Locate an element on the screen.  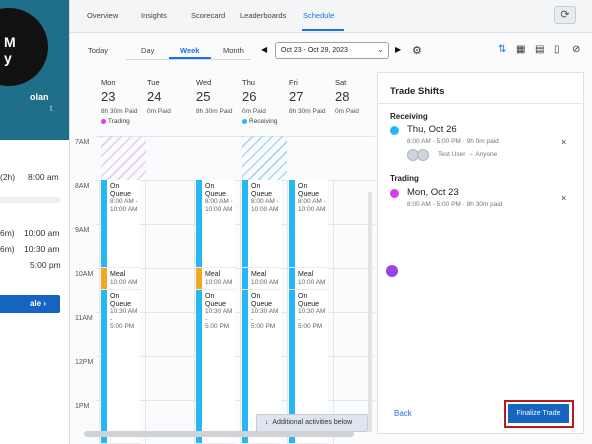
prev-week-icon: ◀ is located at coordinates (264, 49).